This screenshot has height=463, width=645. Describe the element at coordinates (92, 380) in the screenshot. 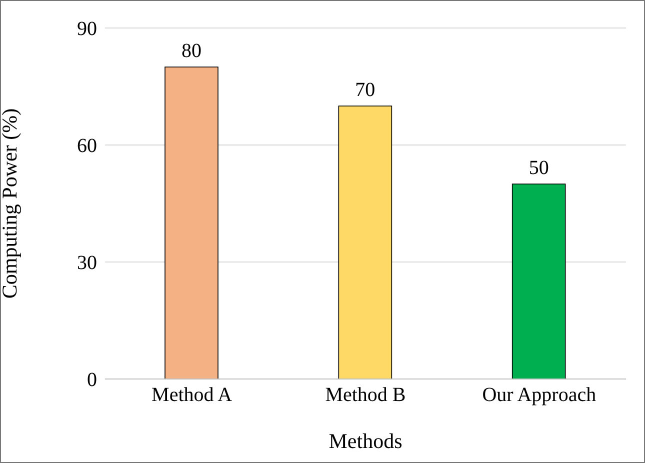

I see `y-tick-label: 0` at that location.